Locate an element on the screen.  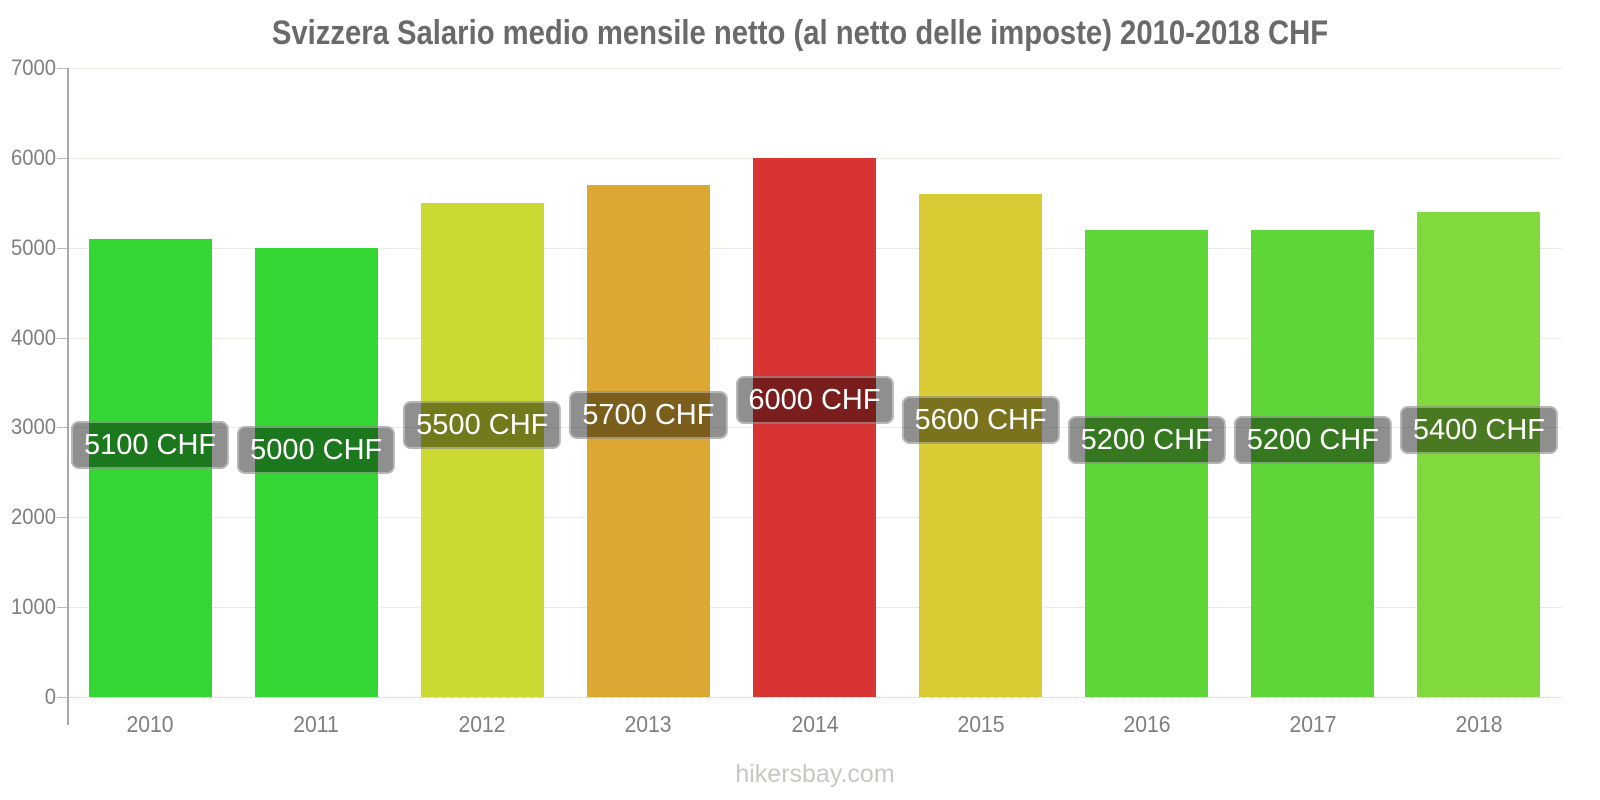
x-tick-label-2018: 2018 is located at coordinates (1479, 724).